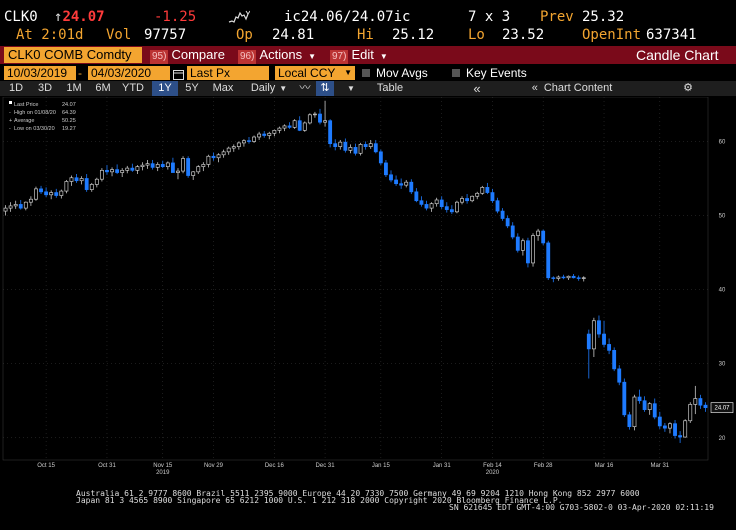 This screenshot has width=736, height=530. Describe the element at coordinates (688, 88) in the screenshot. I see `gear-icon: ⚙` at that location.